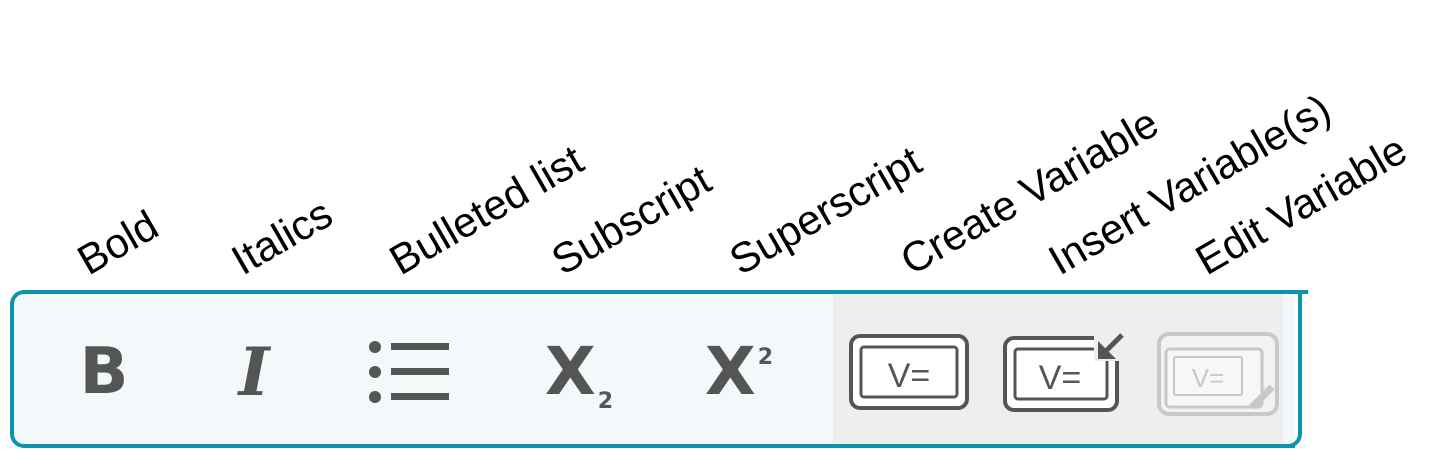 This screenshot has height=464, width=1432. Describe the element at coordinates (1060, 378) in the screenshot. I see `insert-variables-text: V=` at that location.